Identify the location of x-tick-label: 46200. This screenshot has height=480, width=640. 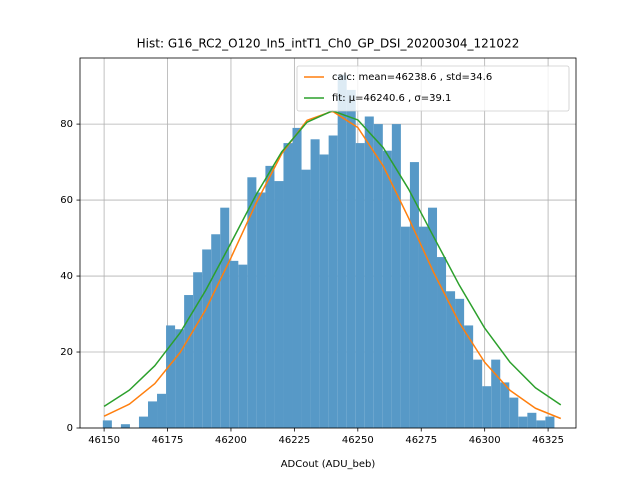
(231, 440).